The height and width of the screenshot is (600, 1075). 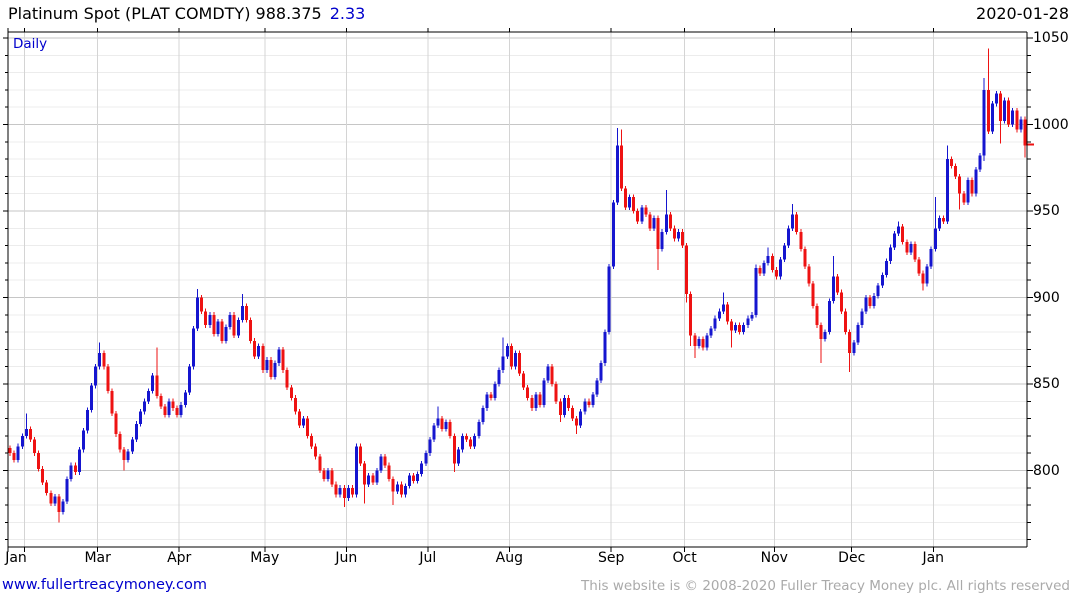 I want to click on website-link: www.fullertreacymoney.com, so click(x=104, y=585).